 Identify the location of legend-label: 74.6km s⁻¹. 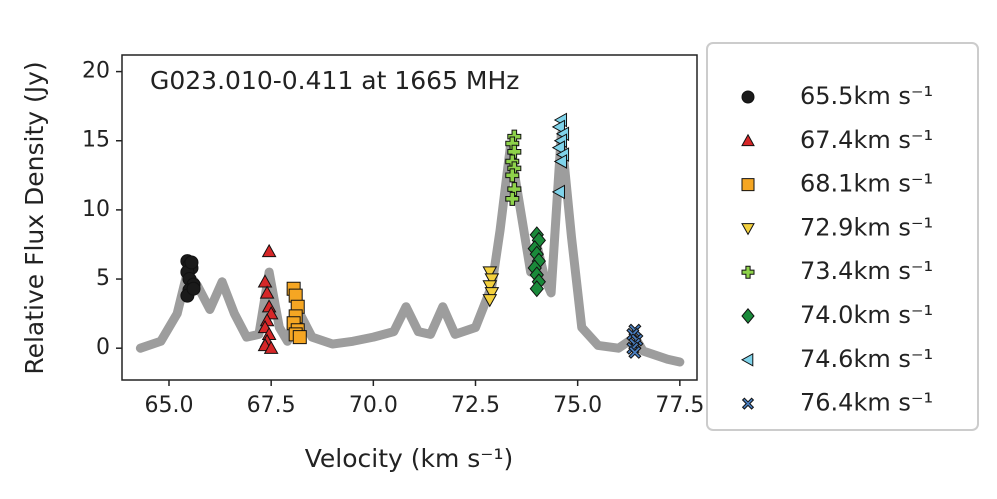
(866, 359).